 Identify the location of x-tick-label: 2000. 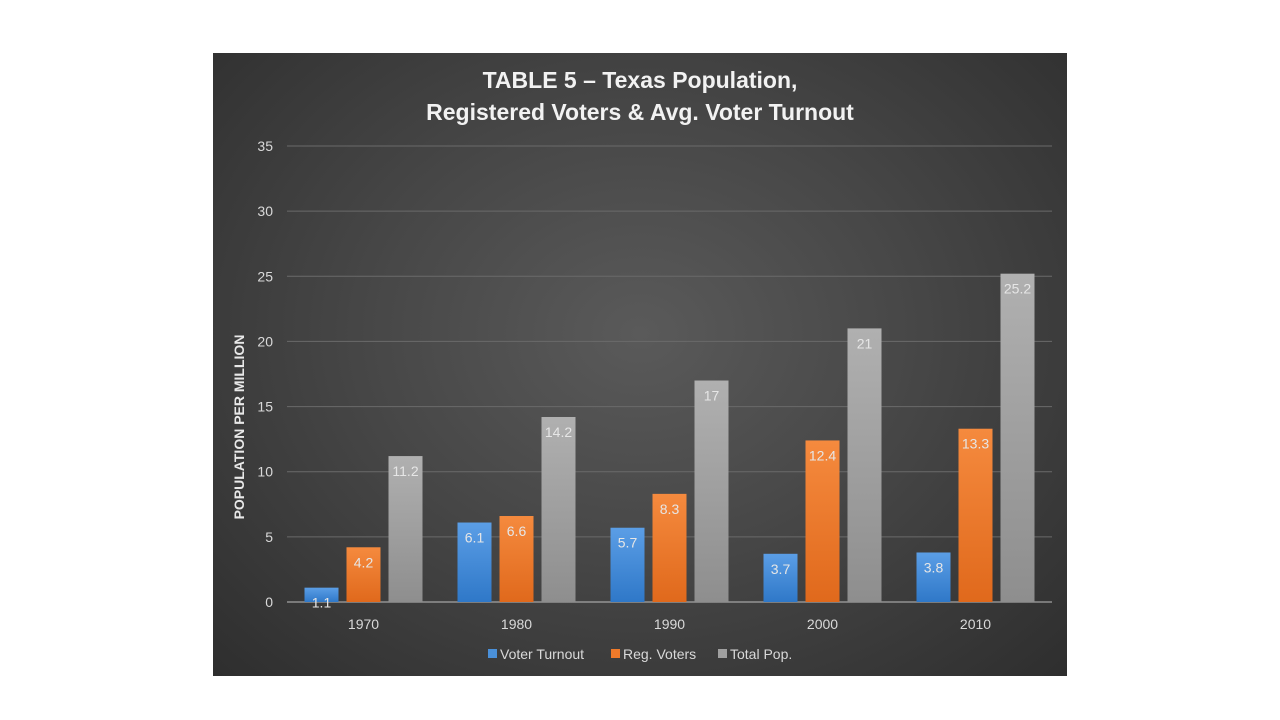
(822, 624).